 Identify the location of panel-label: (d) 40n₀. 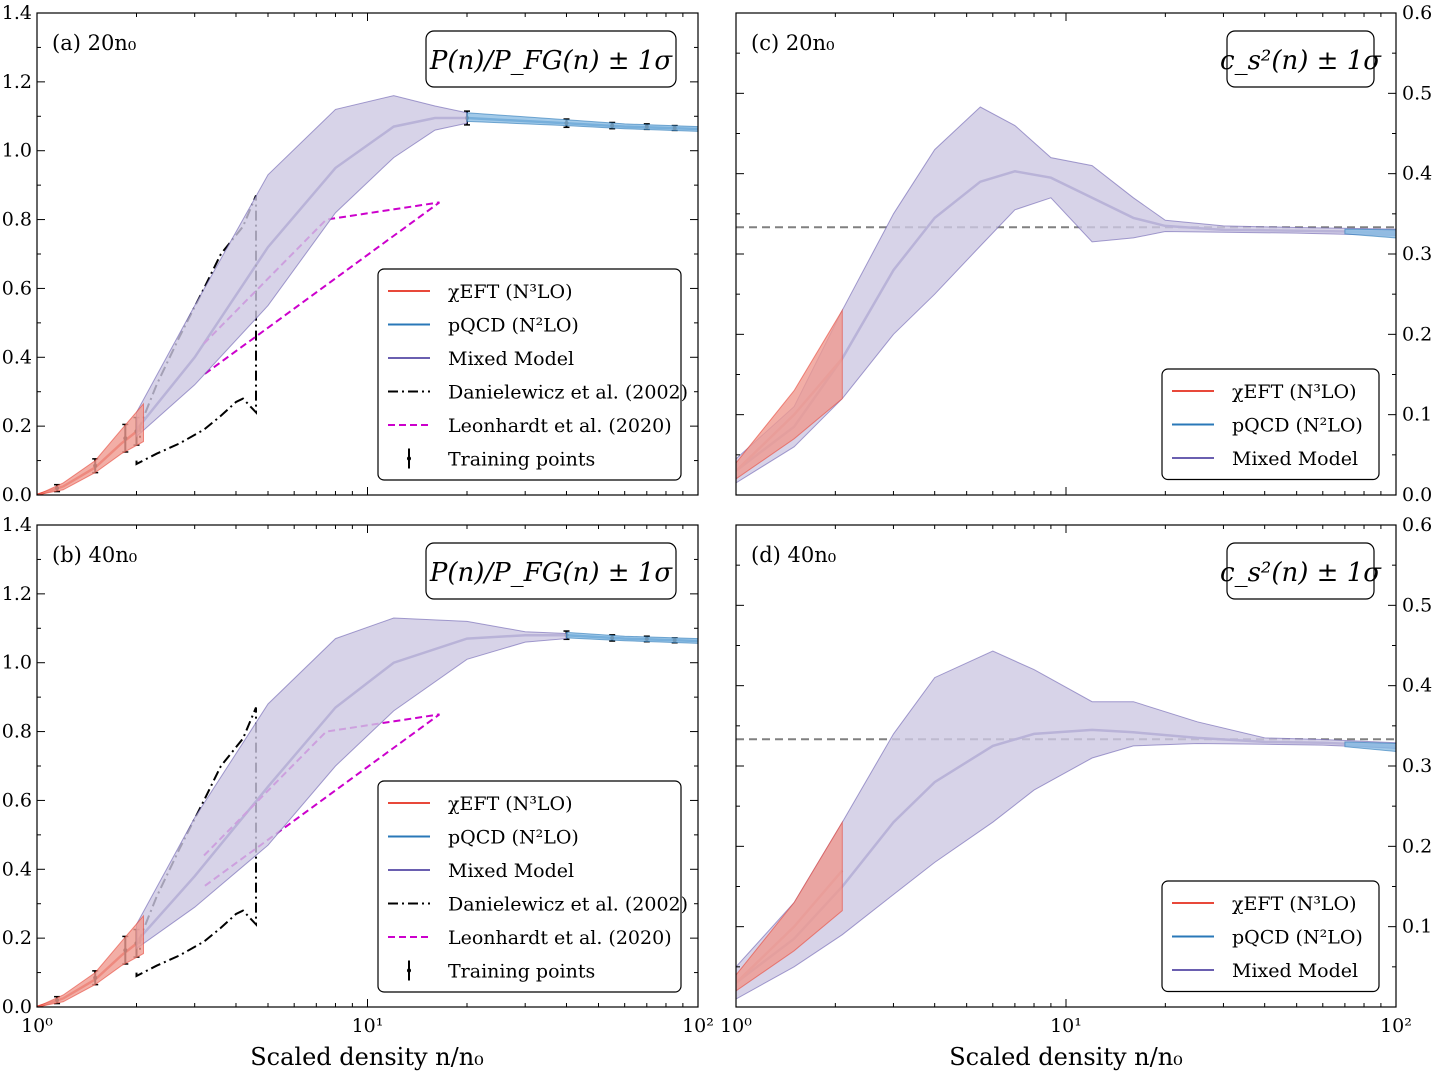
(793, 555).